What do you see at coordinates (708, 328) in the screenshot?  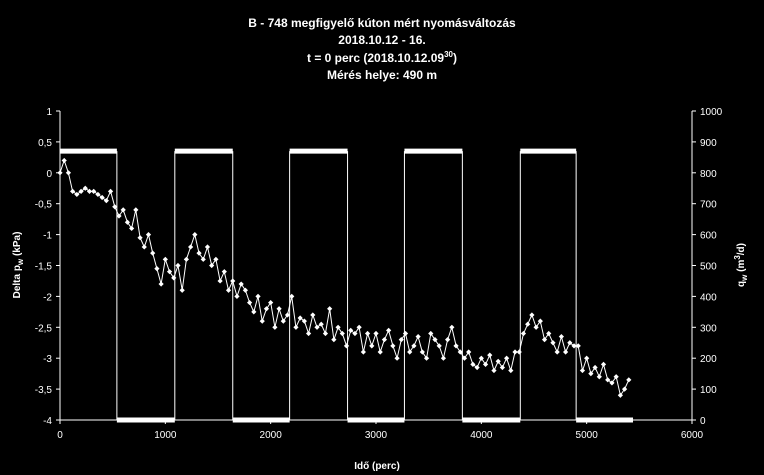 I see `right-y-tick-label: 300` at bounding box center [708, 328].